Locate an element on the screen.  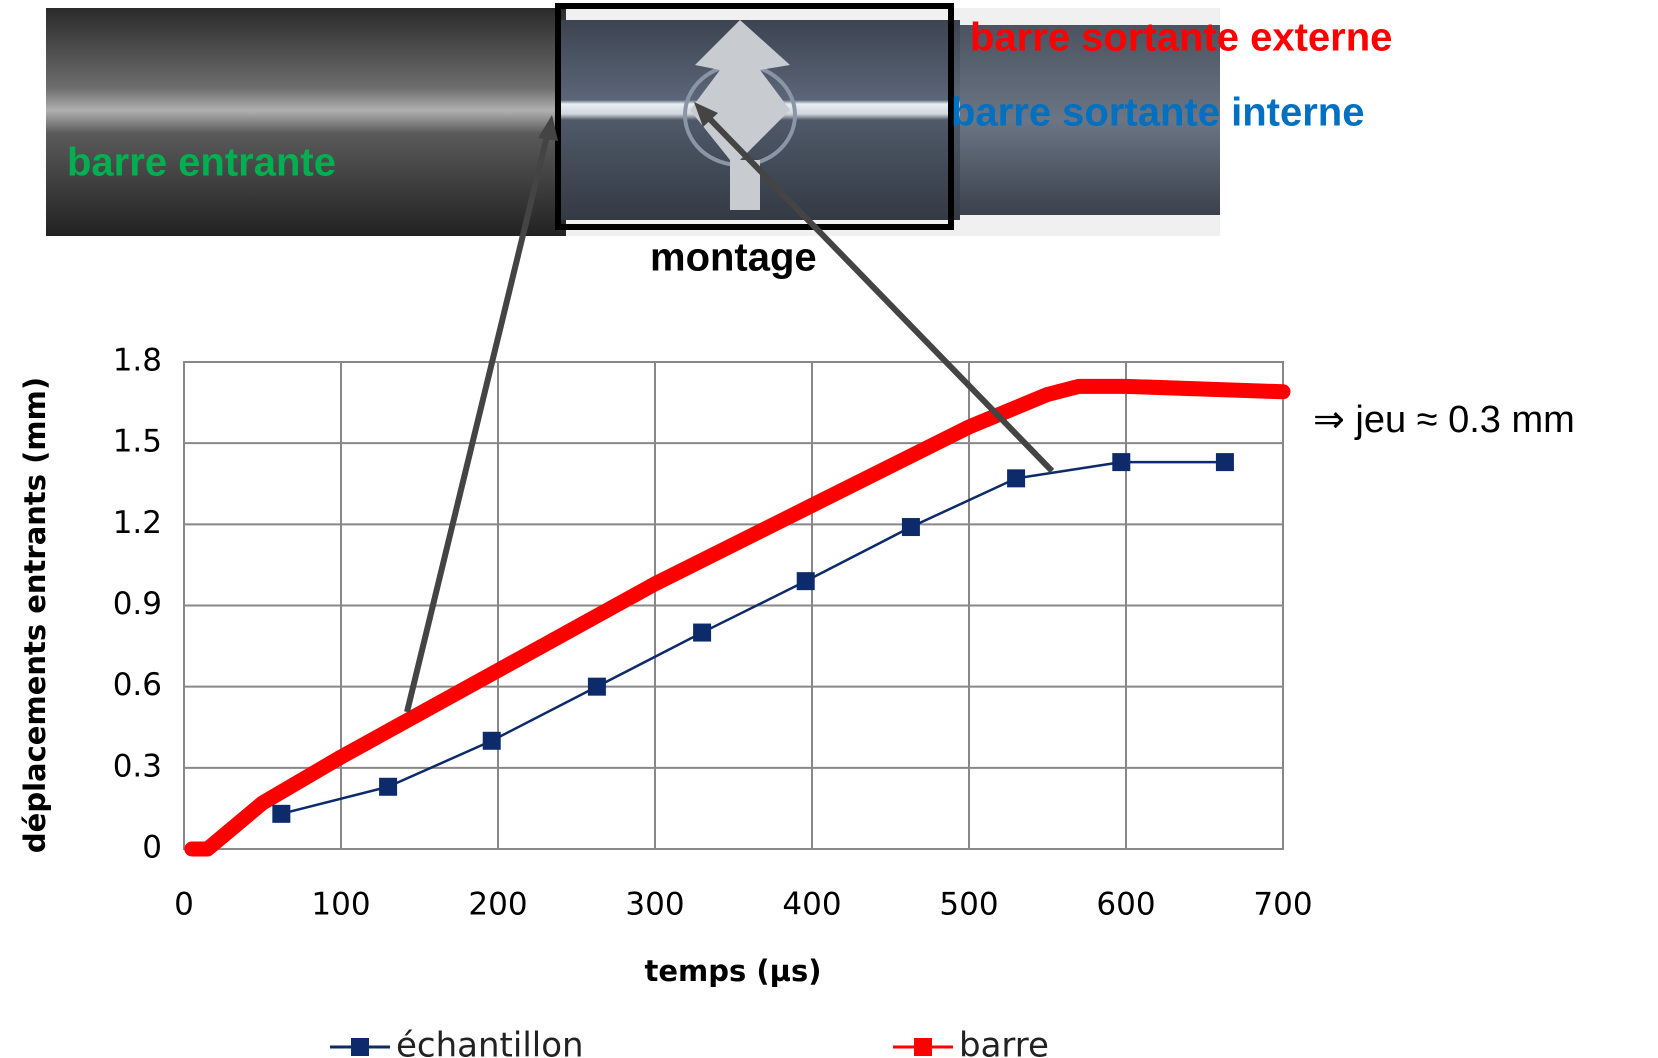
x-tick-label: 300 is located at coordinates (654, 905).